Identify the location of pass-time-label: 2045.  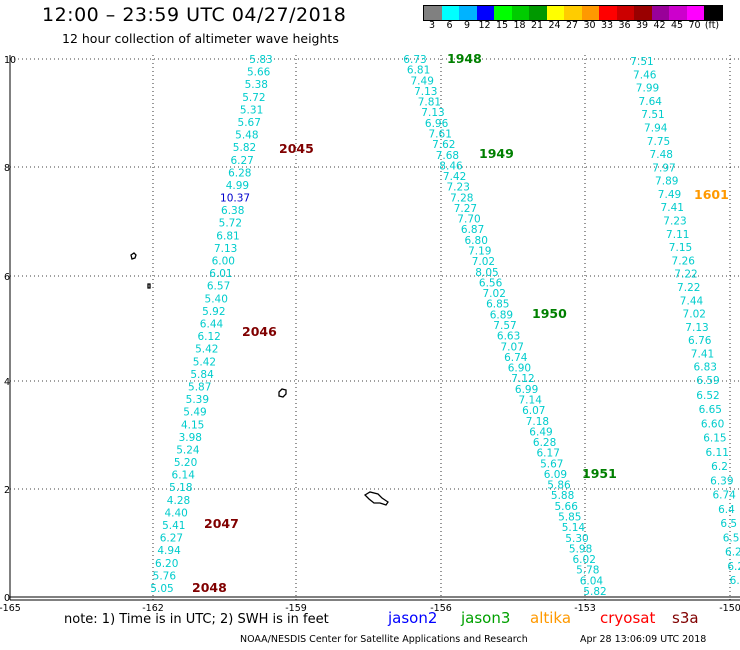
(296, 148).